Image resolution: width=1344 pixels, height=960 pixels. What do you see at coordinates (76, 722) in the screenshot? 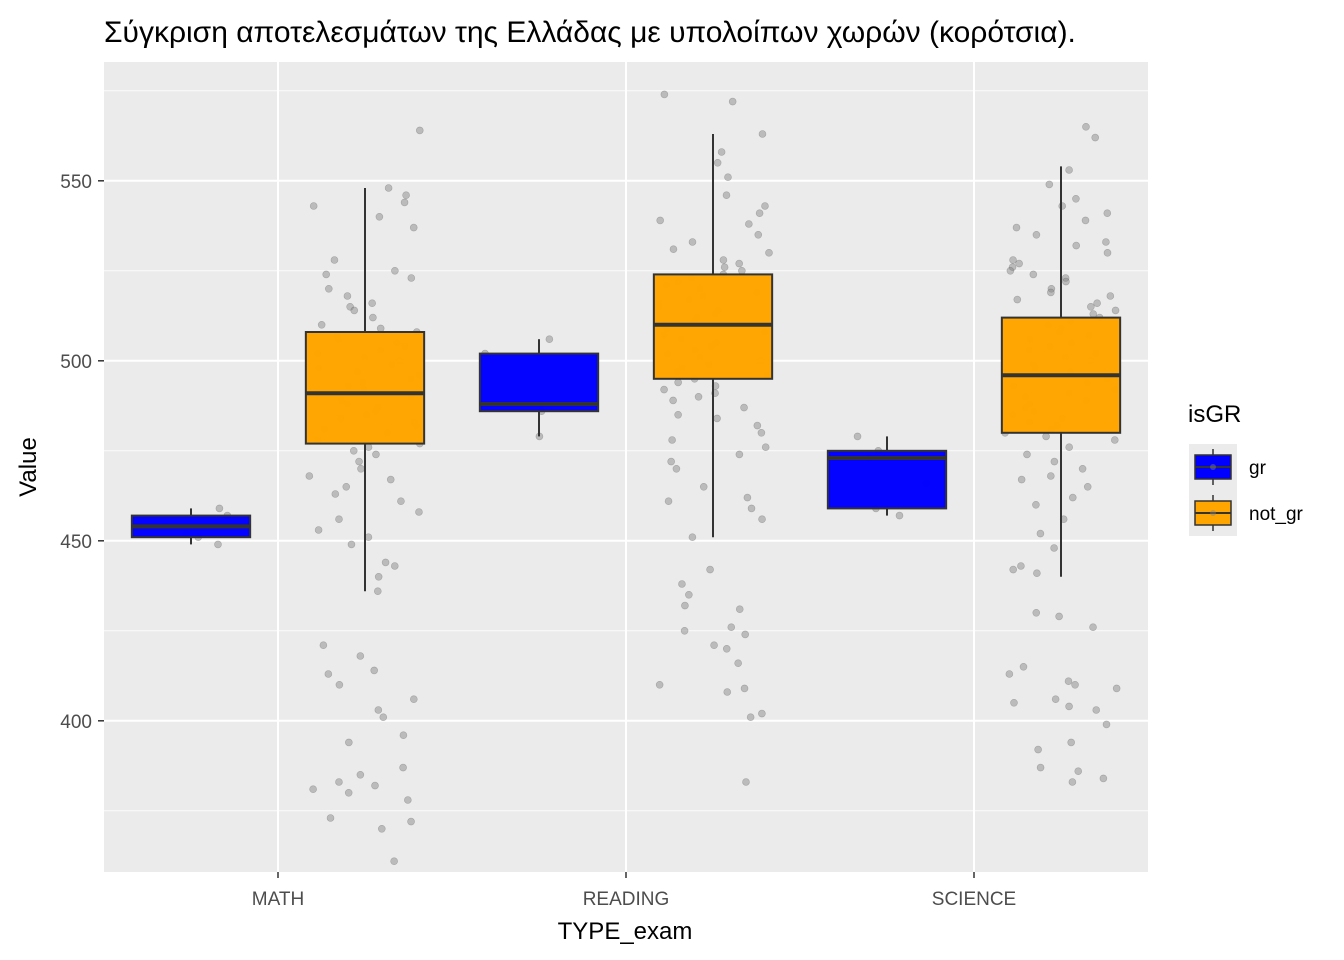
I see `y-tick-label: 400` at bounding box center [76, 722].